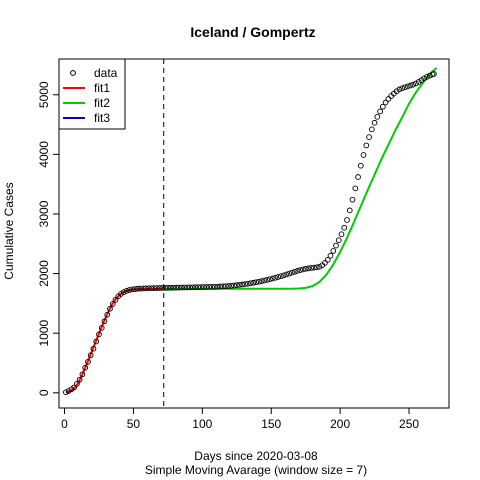  What do you see at coordinates (202, 424) in the screenshot?
I see `x-tick-label: 100` at bounding box center [202, 424].